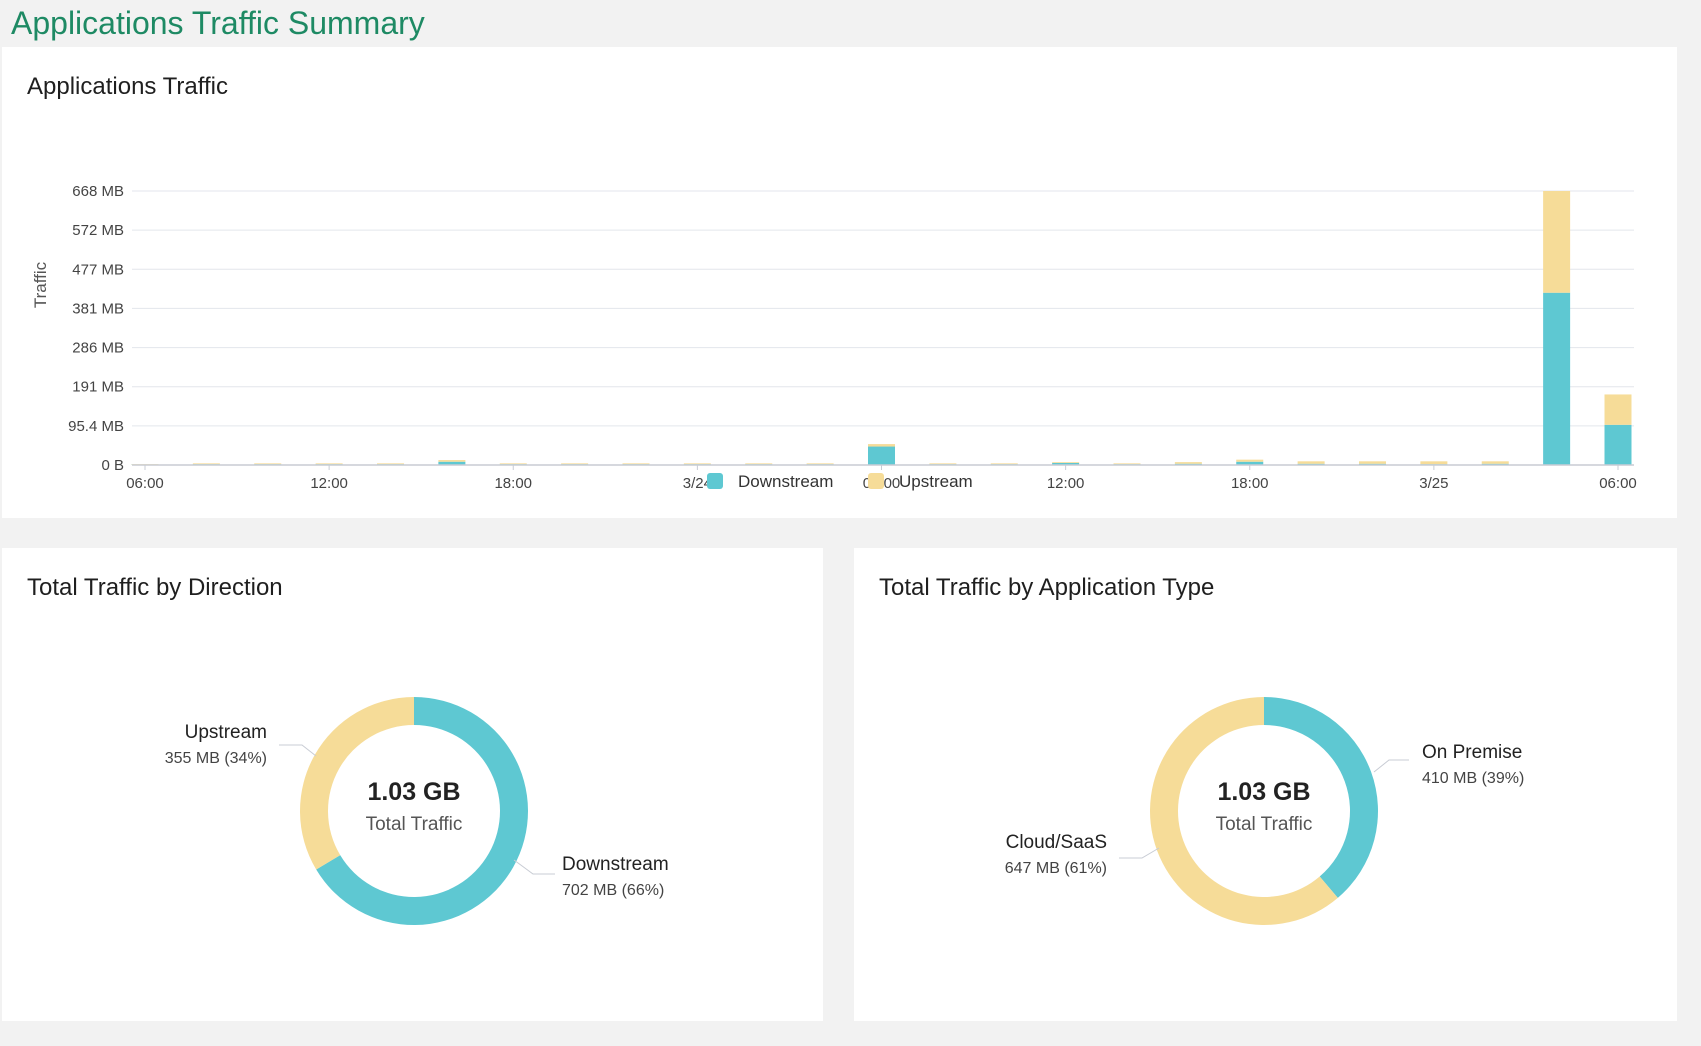  What do you see at coordinates (112, 465) in the screenshot?
I see `y-tick-label: 0 B` at bounding box center [112, 465].